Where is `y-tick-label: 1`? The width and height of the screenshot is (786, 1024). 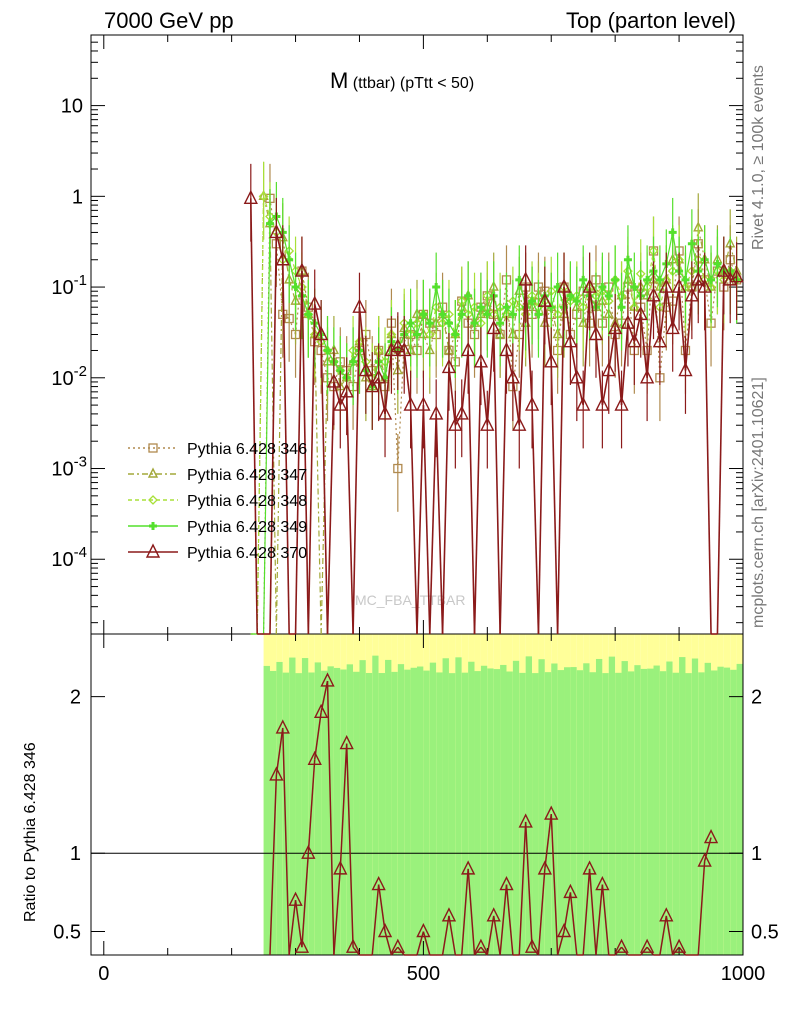
y-tick-label: 1 is located at coordinates (77, 197).